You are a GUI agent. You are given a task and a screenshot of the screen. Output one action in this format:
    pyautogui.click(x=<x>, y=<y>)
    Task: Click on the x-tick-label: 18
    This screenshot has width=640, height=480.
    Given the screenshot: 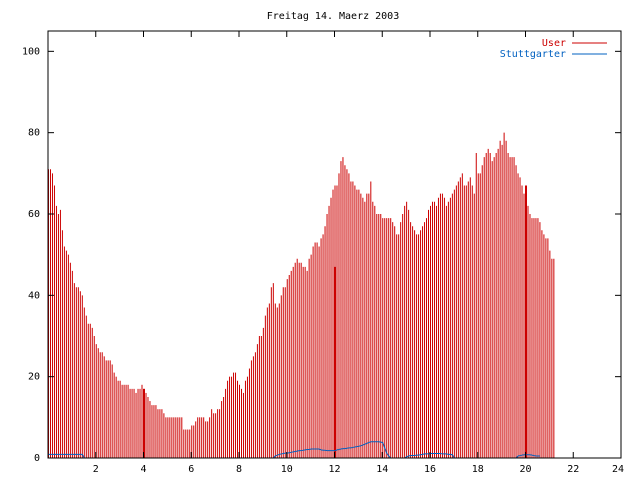 What is the action you would take?
    pyautogui.click(x=478, y=469)
    